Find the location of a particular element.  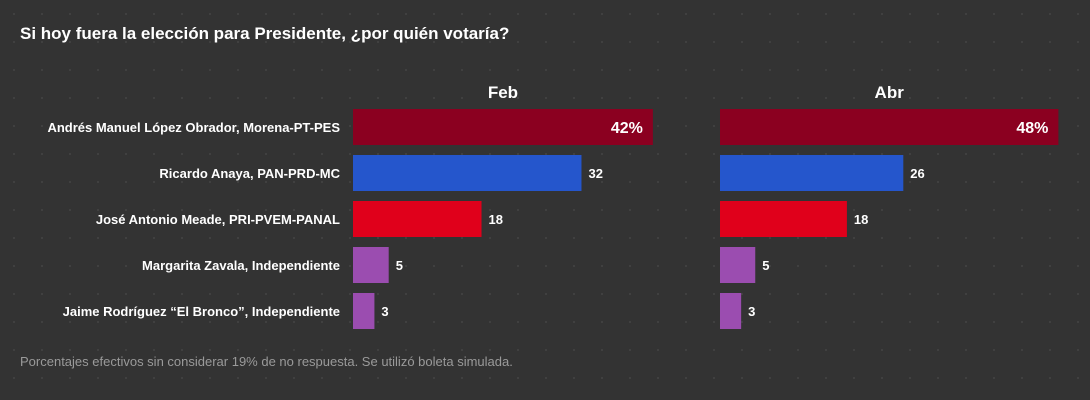

candidate-label: Margarita Zavala, Independiente is located at coordinates (241, 265).